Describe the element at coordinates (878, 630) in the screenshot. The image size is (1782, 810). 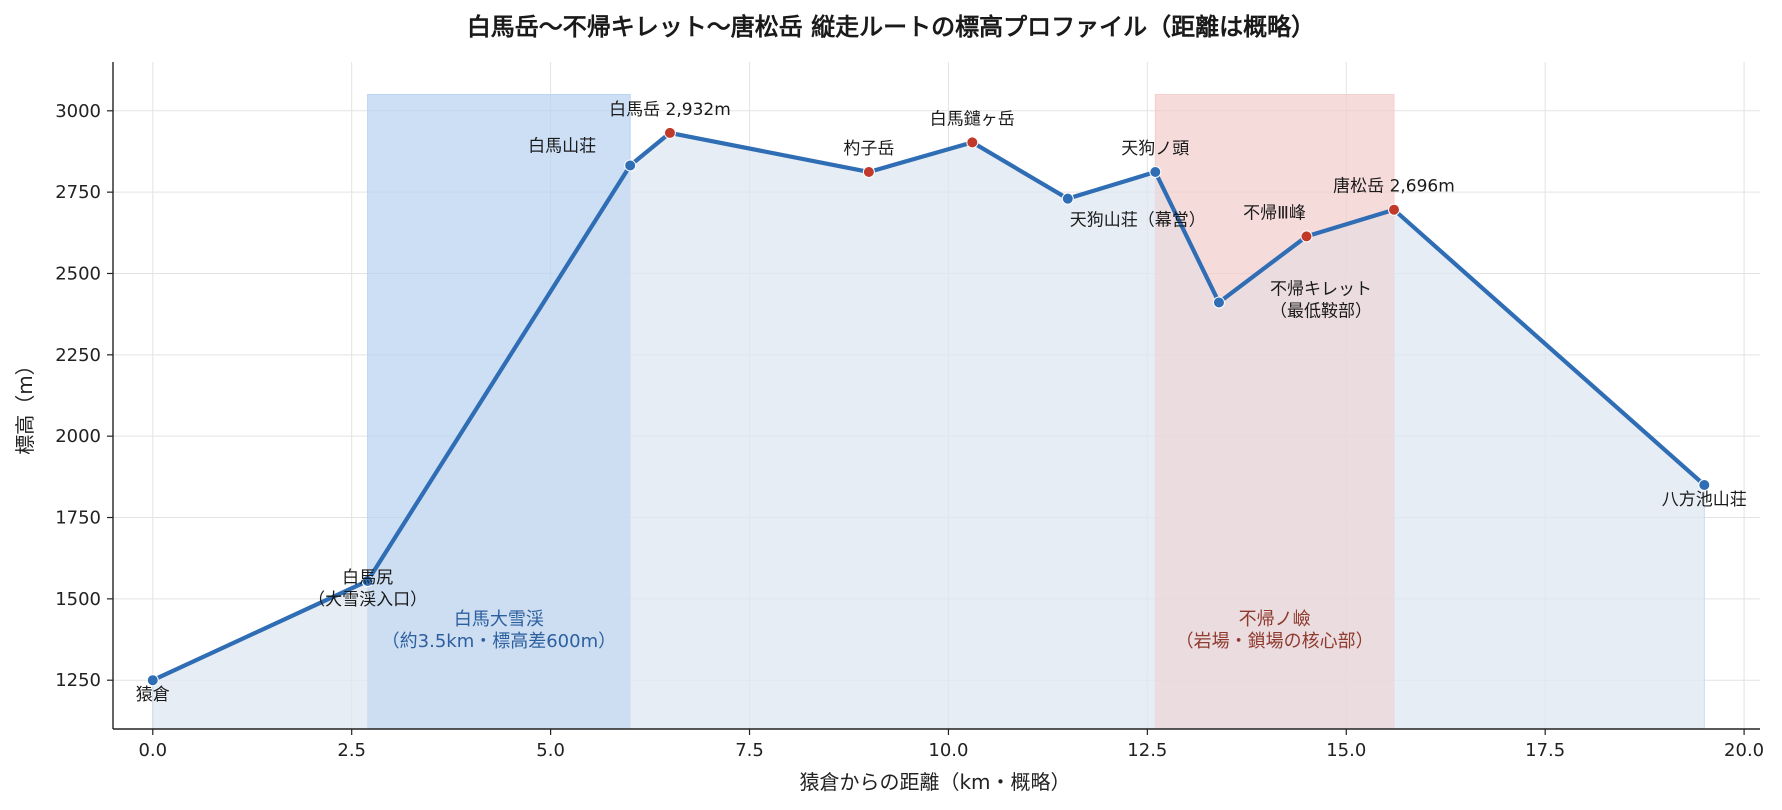
I see `band-labels: 白馬大雪渓（約3.5km・標高差600m） 不帰ノ嶮（岩場・鎖場の核心部）` at that location.